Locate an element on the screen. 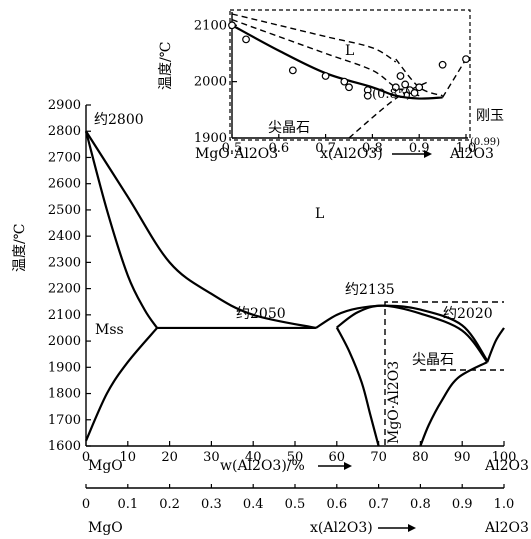  annotation-eutectic-left: 约2050 is located at coordinates (261, 314).